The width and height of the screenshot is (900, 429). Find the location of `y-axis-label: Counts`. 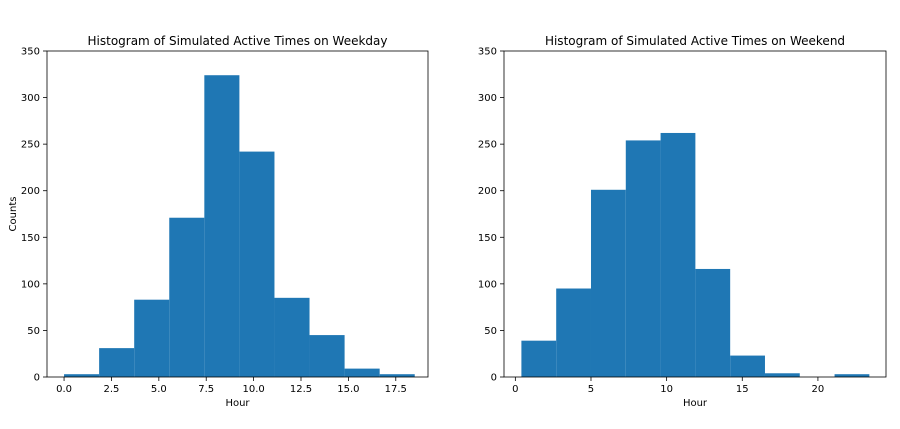

y-axis-label: Counts is located at coordinates (13, 214).